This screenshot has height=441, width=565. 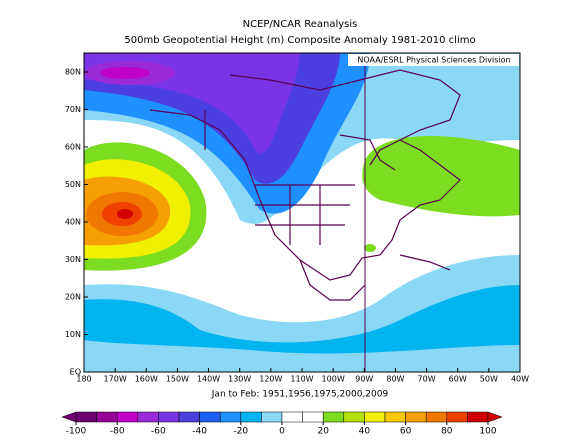 What do you see at coordinates (282, 432) in the screenshot?
I see `colorbar-label: 0` at bounding box center [282, 432].